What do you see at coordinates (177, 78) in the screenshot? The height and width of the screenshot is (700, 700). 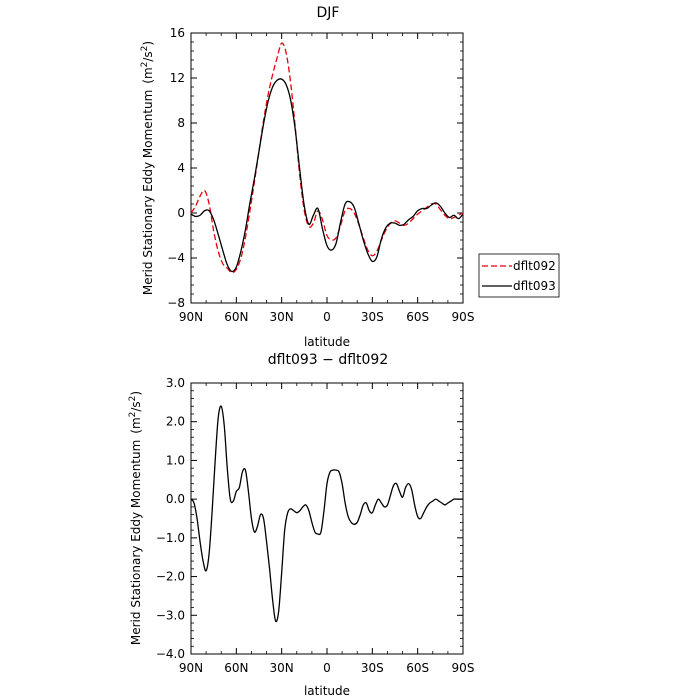 I see `y-tick-label: 12` at bounding box center [177, 78].